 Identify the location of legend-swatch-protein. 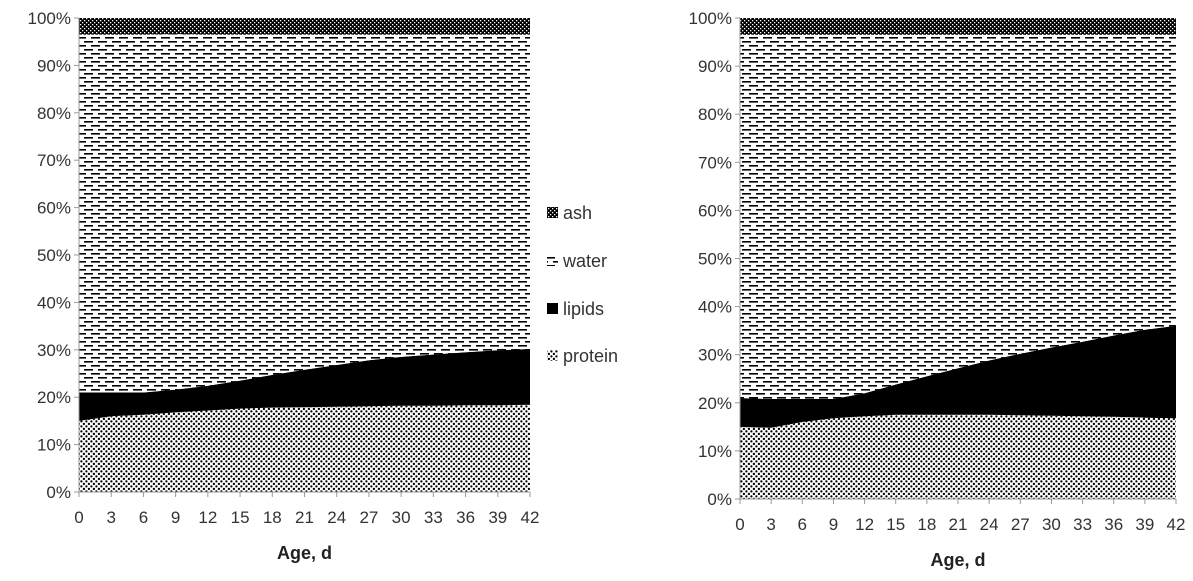
(552, 355).